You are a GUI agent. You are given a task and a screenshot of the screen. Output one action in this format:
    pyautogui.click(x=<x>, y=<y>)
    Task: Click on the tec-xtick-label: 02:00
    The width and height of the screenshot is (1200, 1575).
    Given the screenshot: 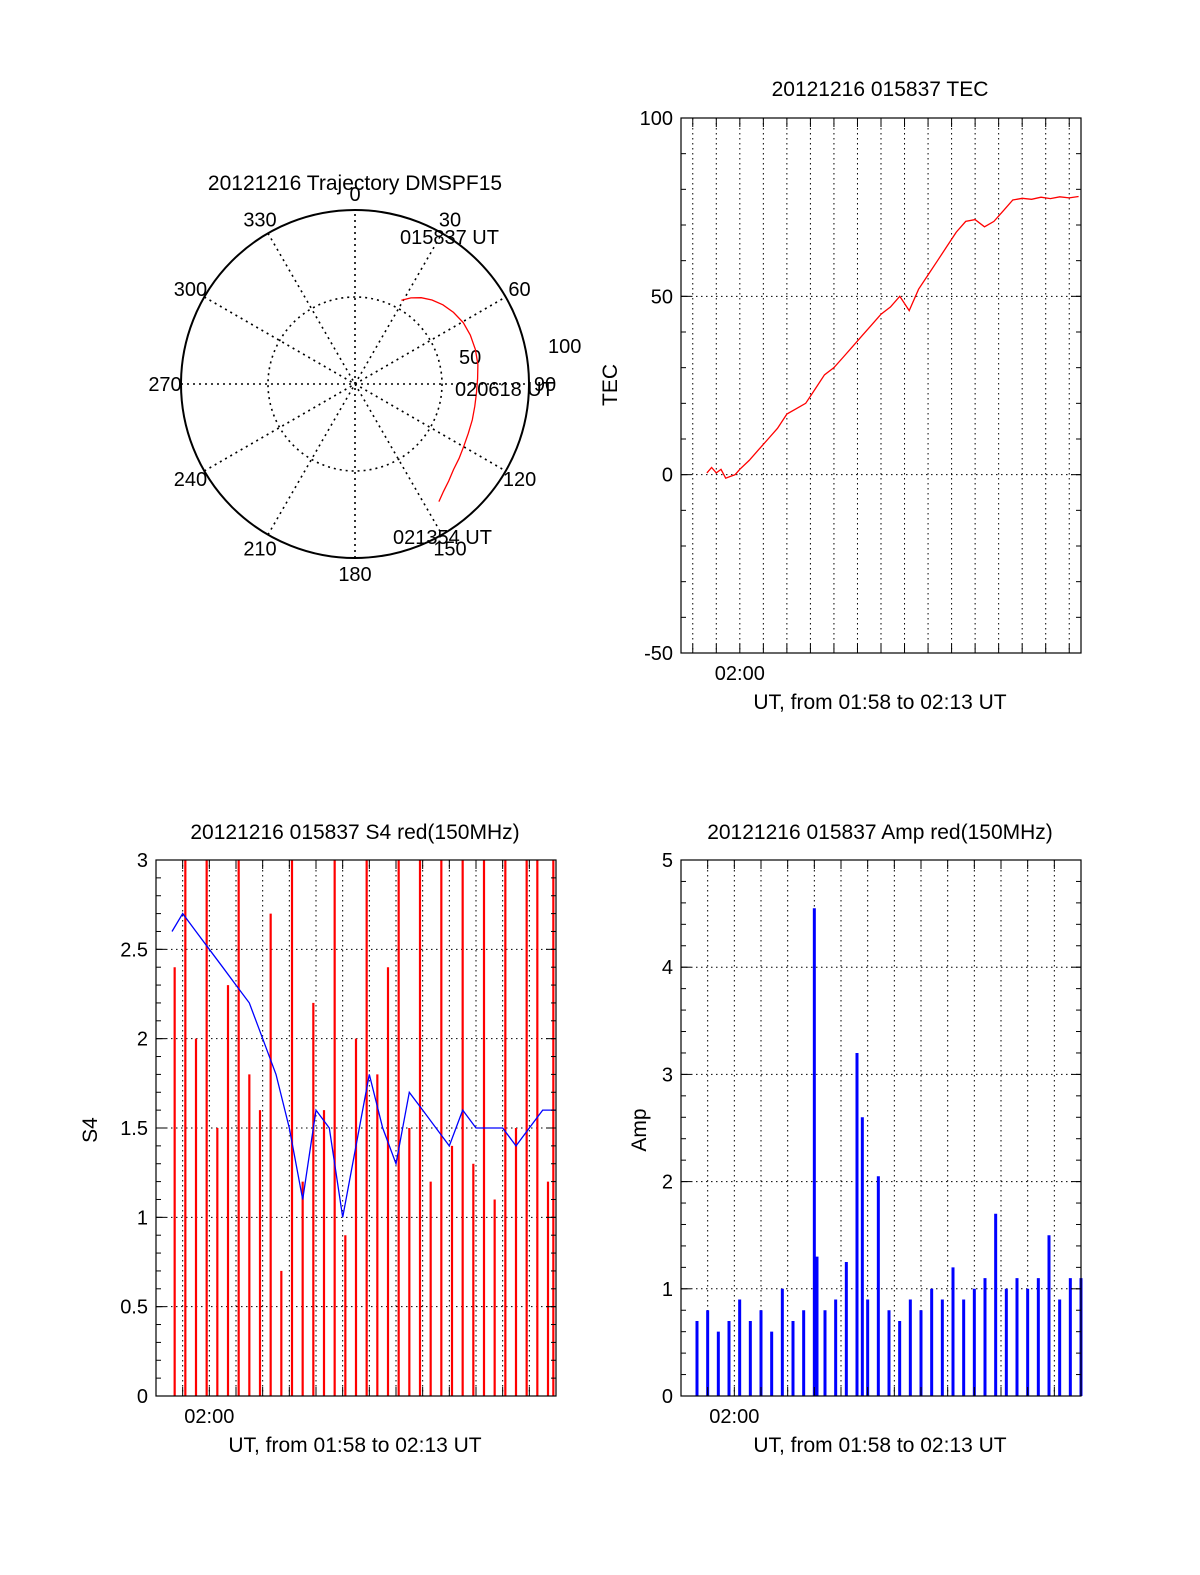 What is the action you would take?
    pyautogui.click(x=740, y=674)
    